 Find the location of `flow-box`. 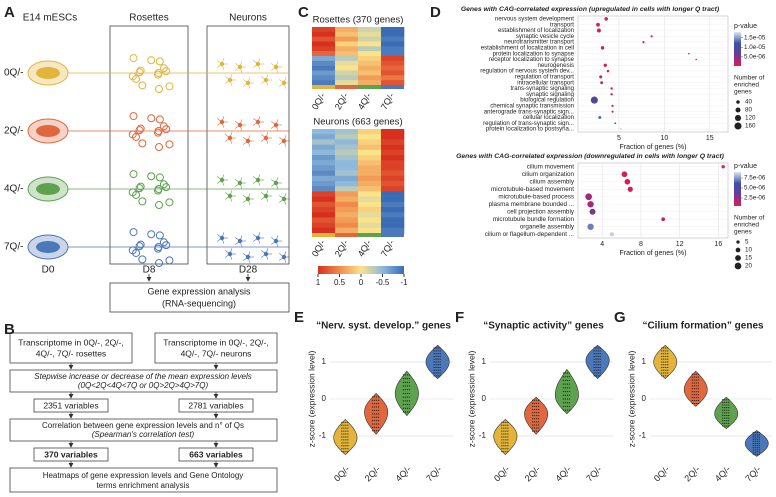

flow-box is located at coordinates (143, 480).